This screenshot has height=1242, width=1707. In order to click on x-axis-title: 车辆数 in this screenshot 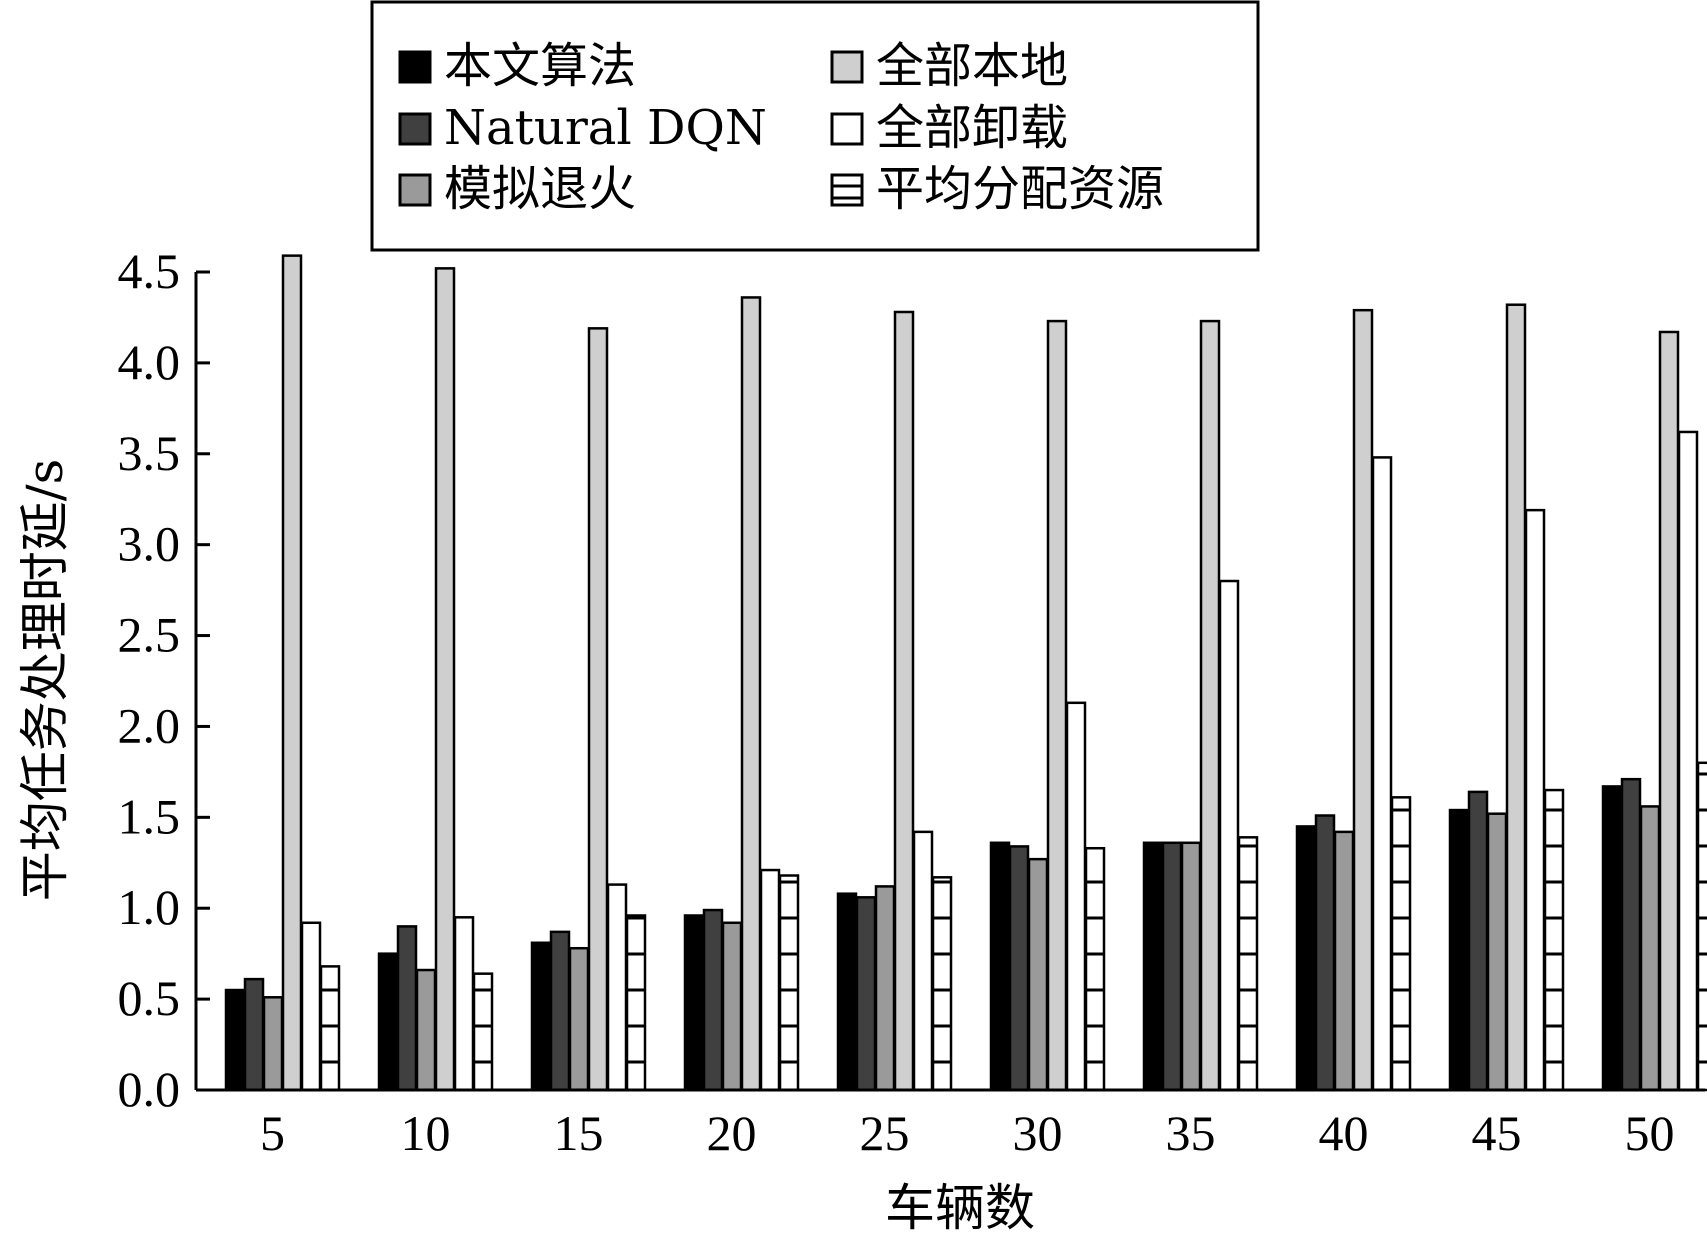, I will do `click(960, 1208)`.